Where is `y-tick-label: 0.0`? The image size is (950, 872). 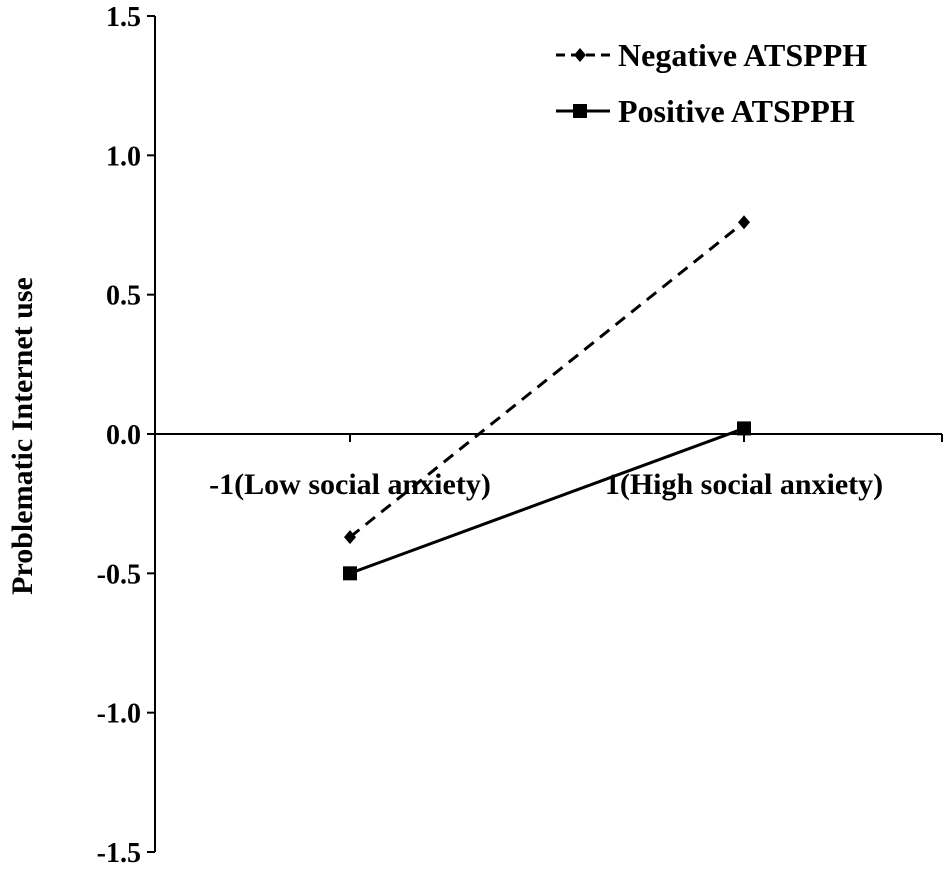 y-tick-label: 0.0 is located at coordinates (123, 435).